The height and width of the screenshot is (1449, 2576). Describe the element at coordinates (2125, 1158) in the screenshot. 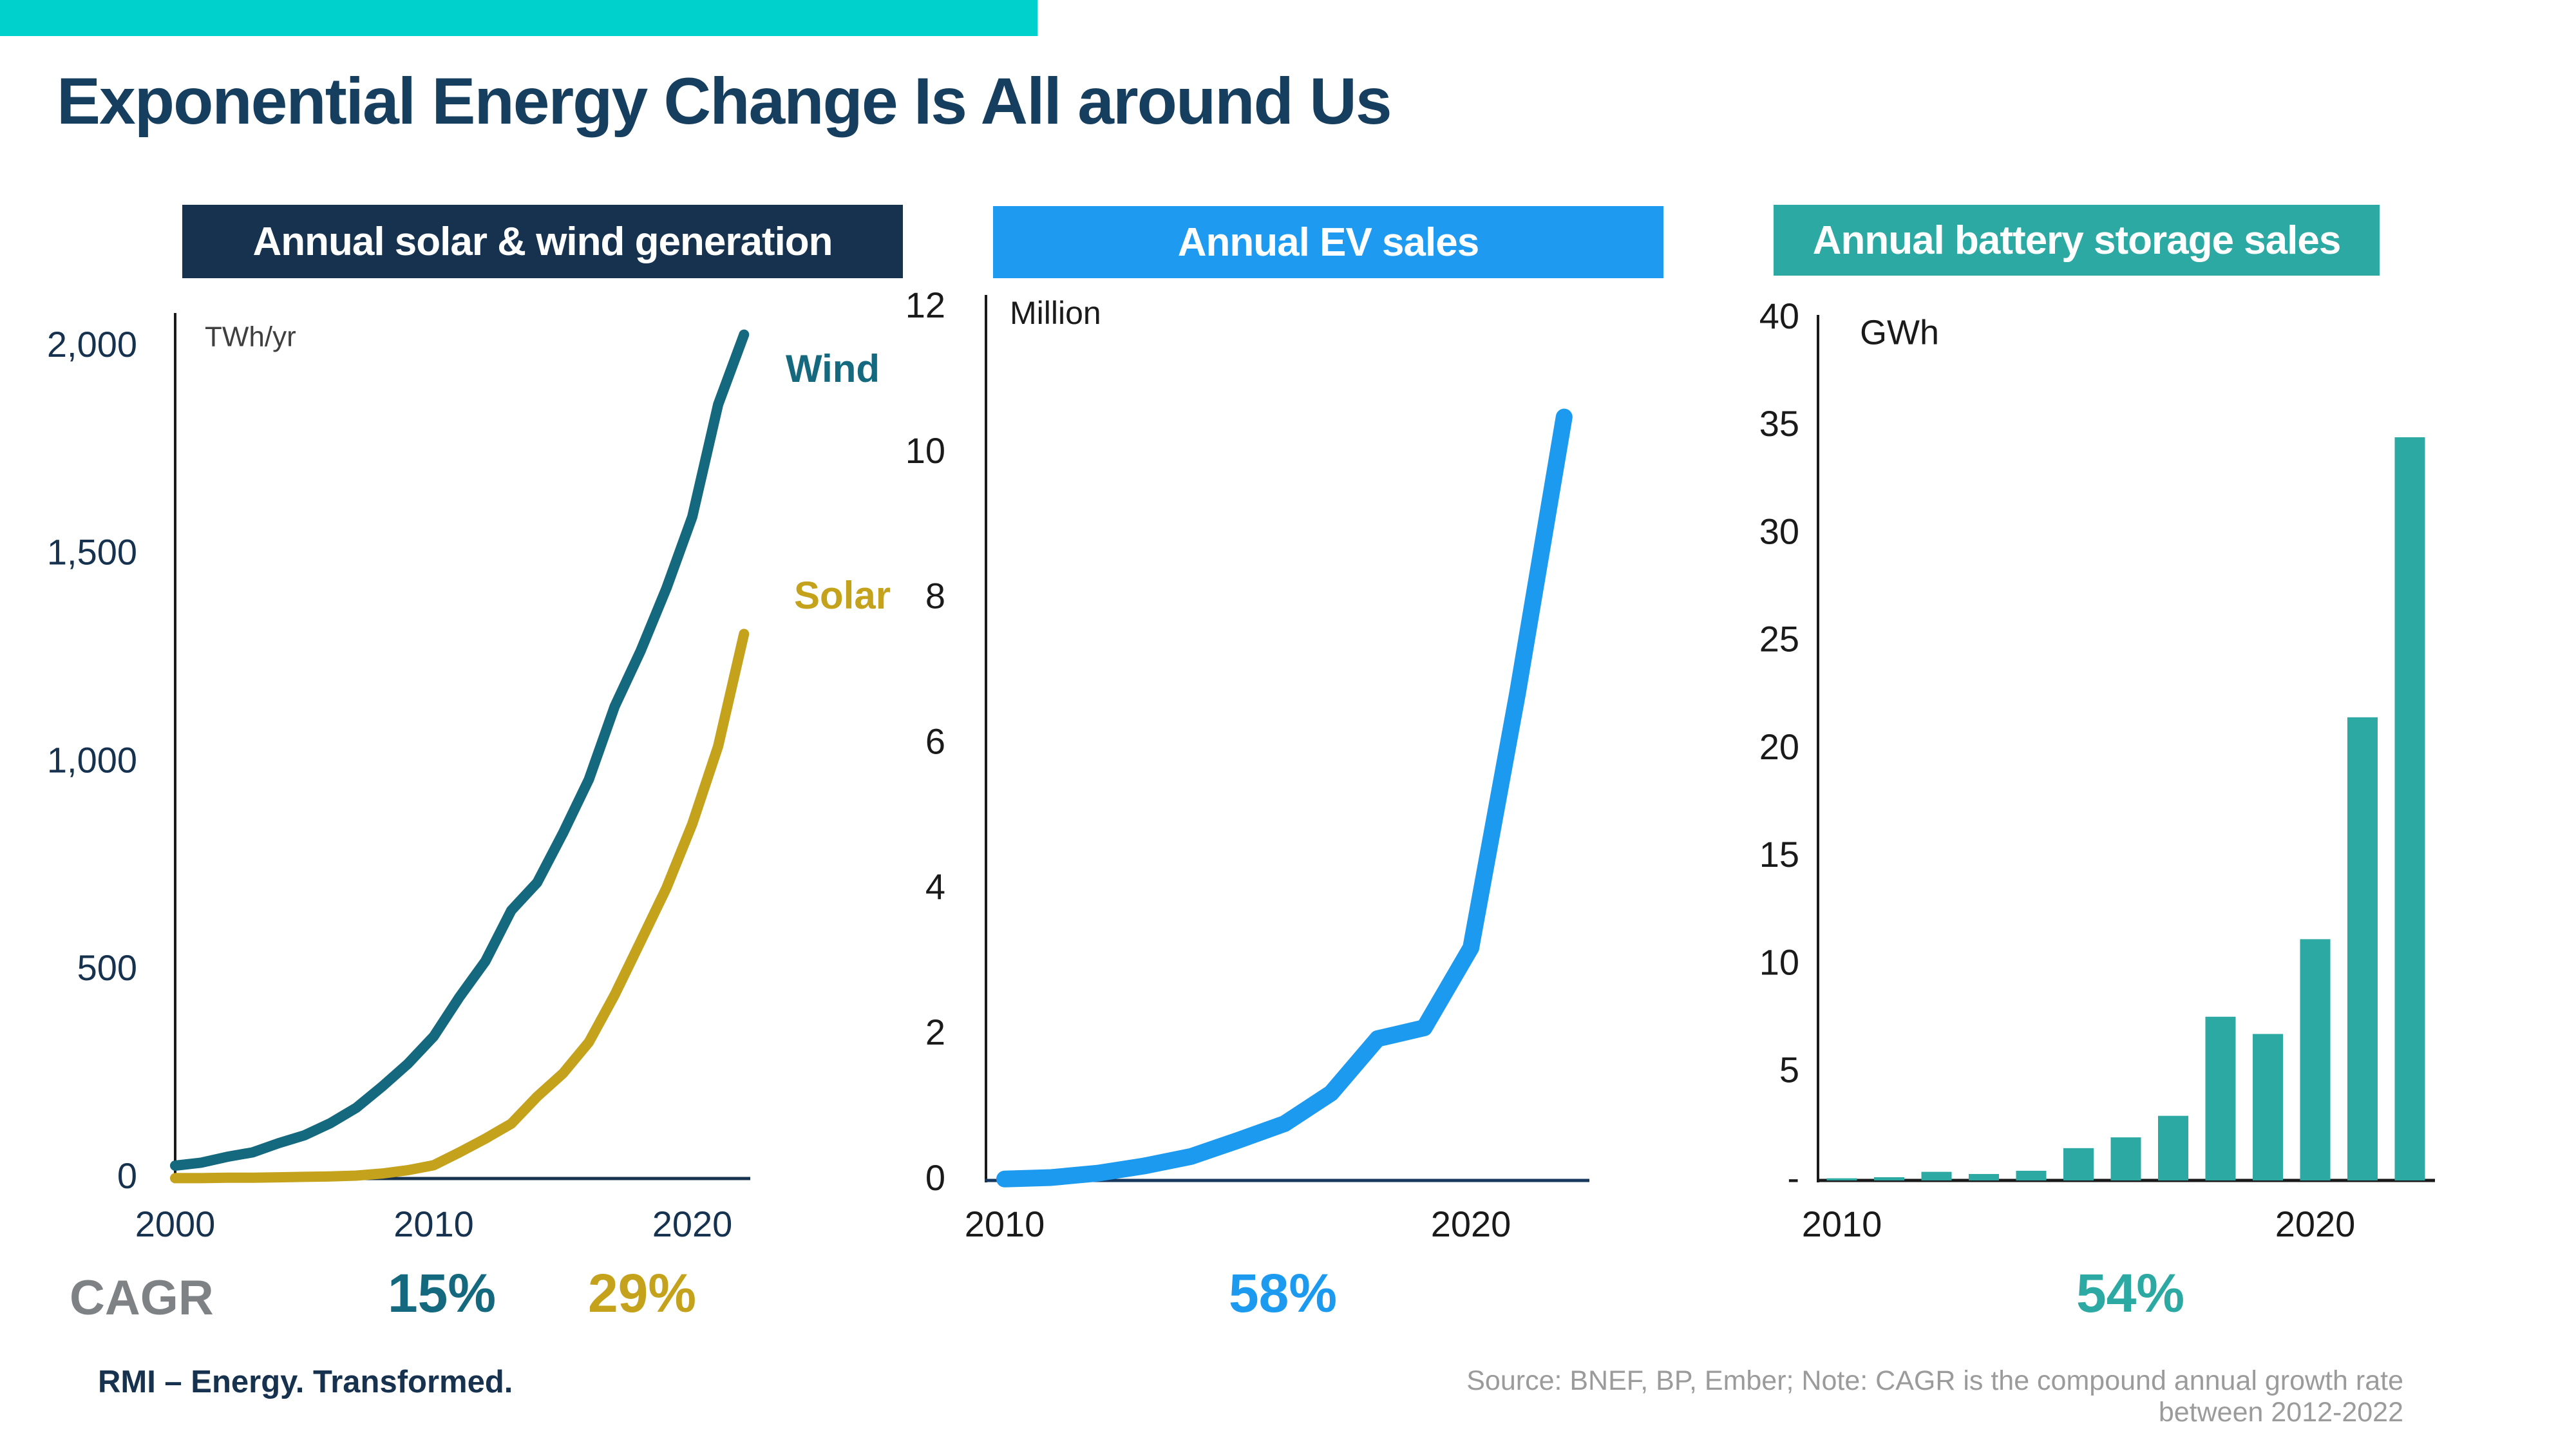

I see `bar-2016` at that location.